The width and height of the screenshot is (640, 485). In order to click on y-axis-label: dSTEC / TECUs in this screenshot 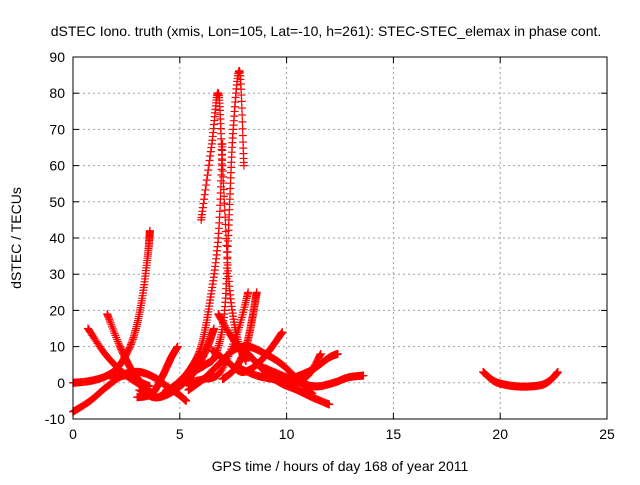, I will do `click(16, 238)`.